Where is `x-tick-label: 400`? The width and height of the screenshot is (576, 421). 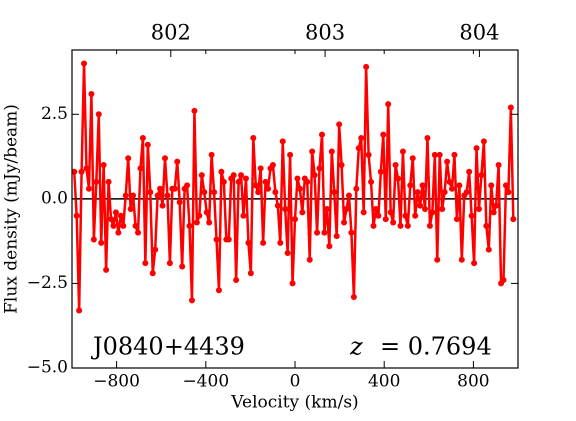
x-tick-label: 400 is located at coordinates (384, 382).